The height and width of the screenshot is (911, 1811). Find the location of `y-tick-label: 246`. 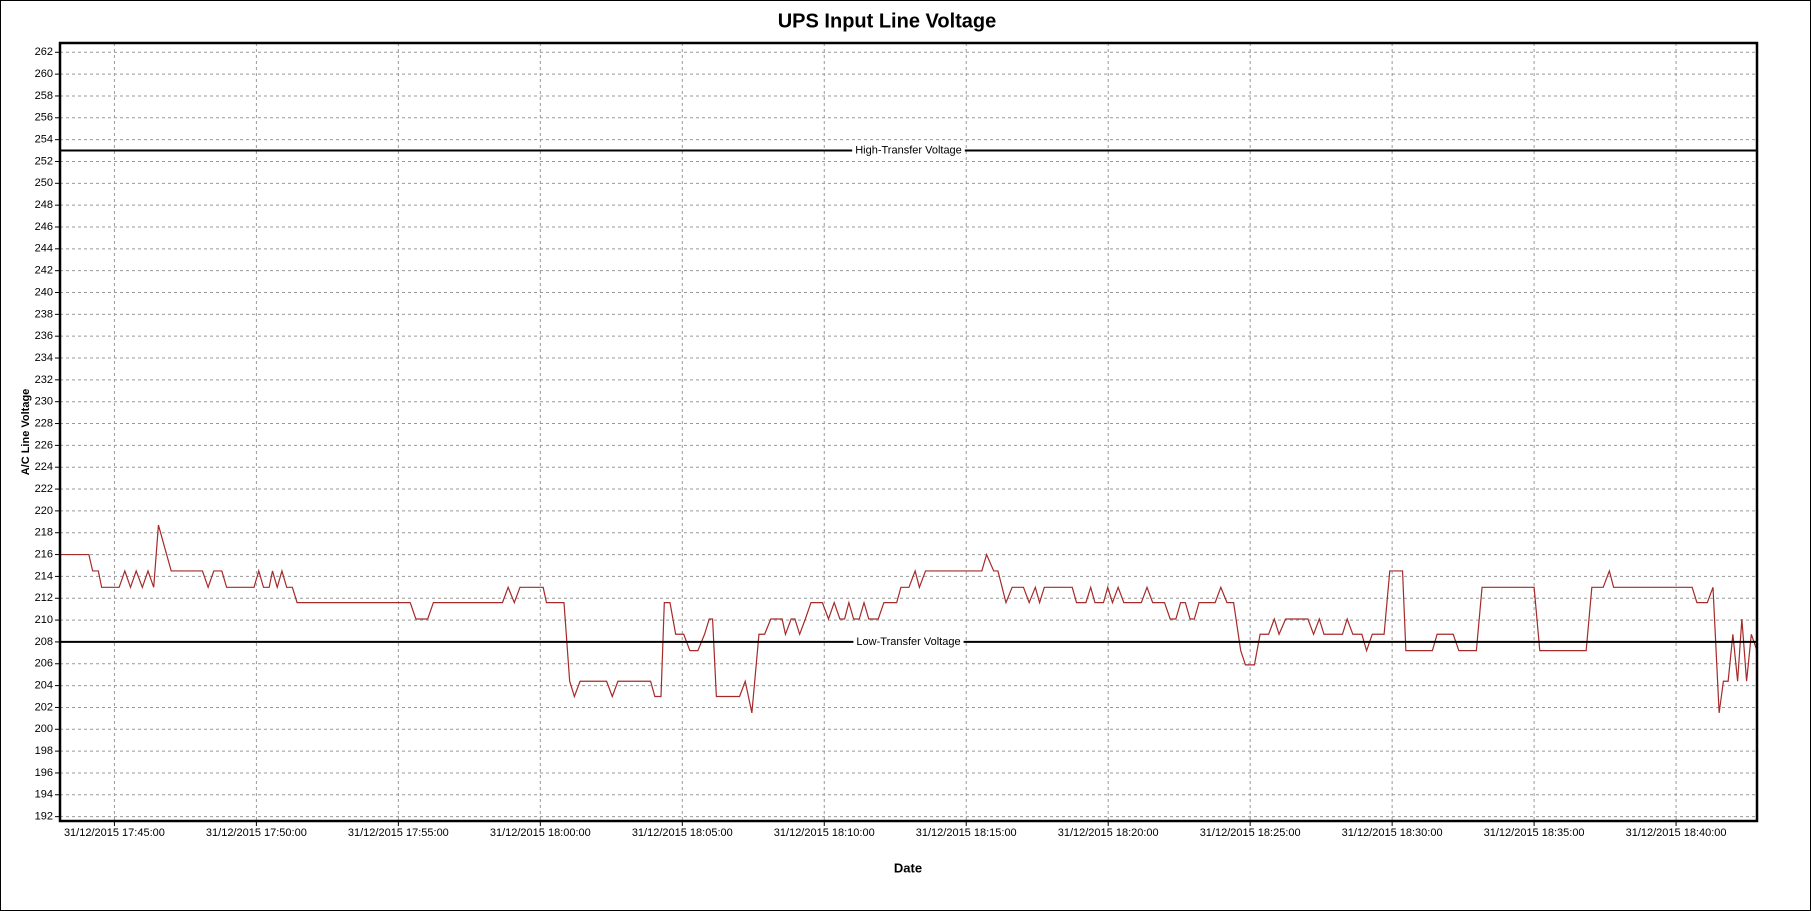

y-tick-label: 246 is located at coordinates (44, 227).